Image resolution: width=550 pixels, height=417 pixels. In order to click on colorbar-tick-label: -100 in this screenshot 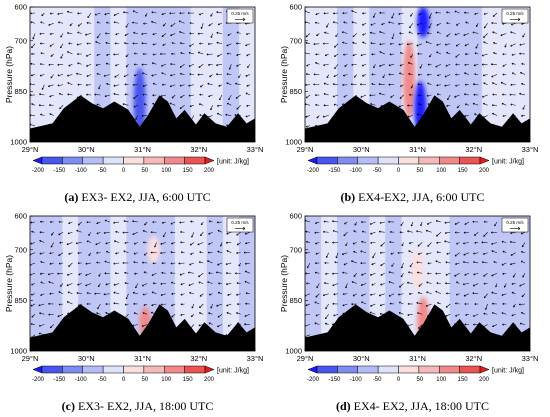, I will do `click(356, 171)`.